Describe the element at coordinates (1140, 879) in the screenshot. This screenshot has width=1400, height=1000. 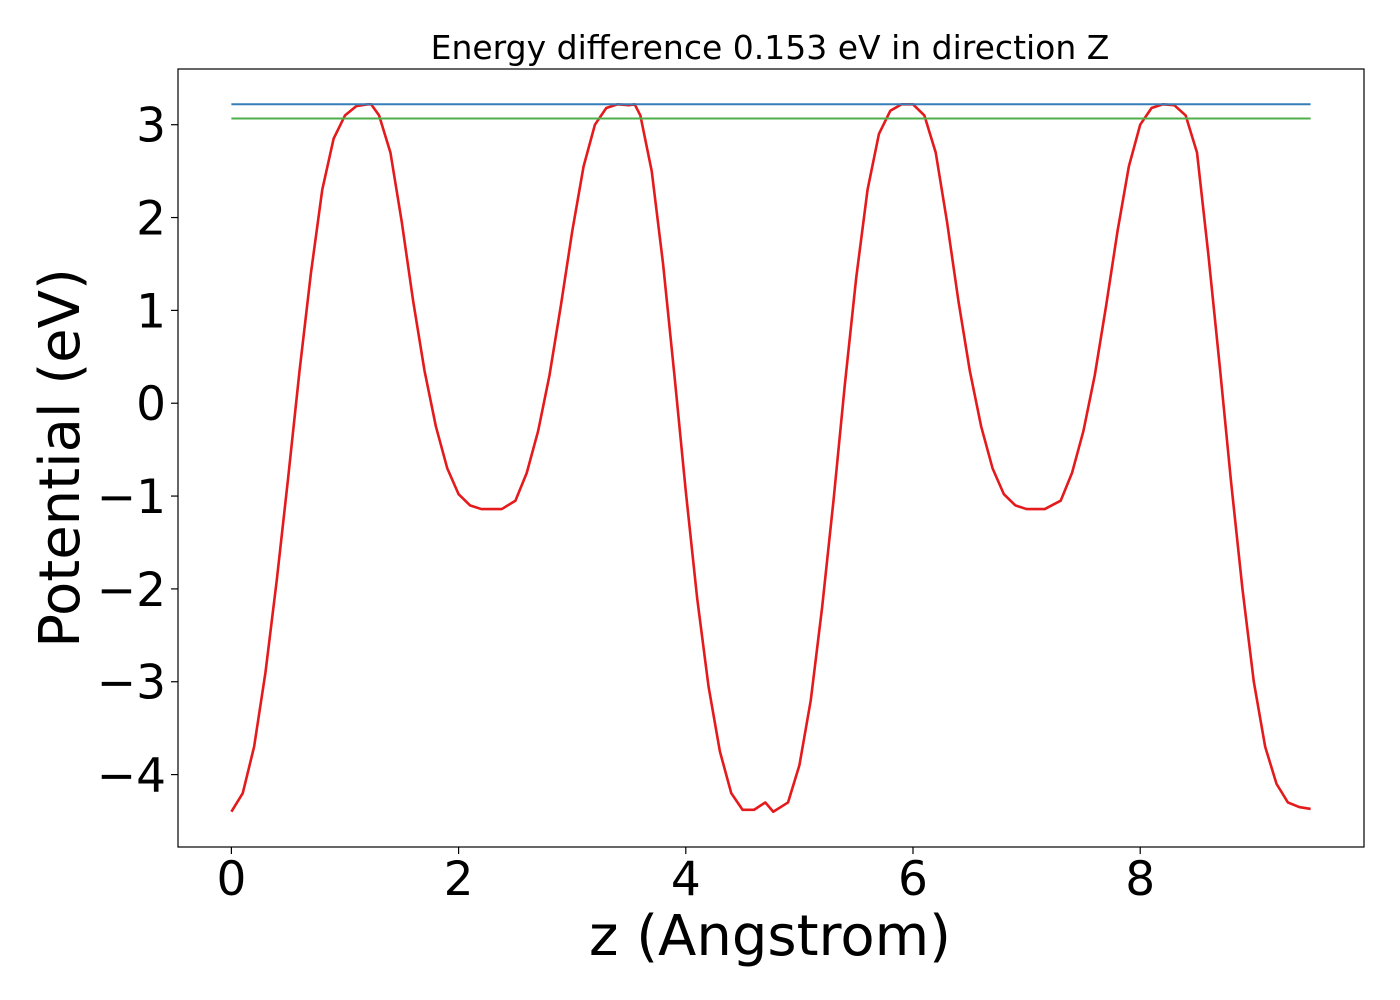
I see `x-tick-label: 8` at that location.